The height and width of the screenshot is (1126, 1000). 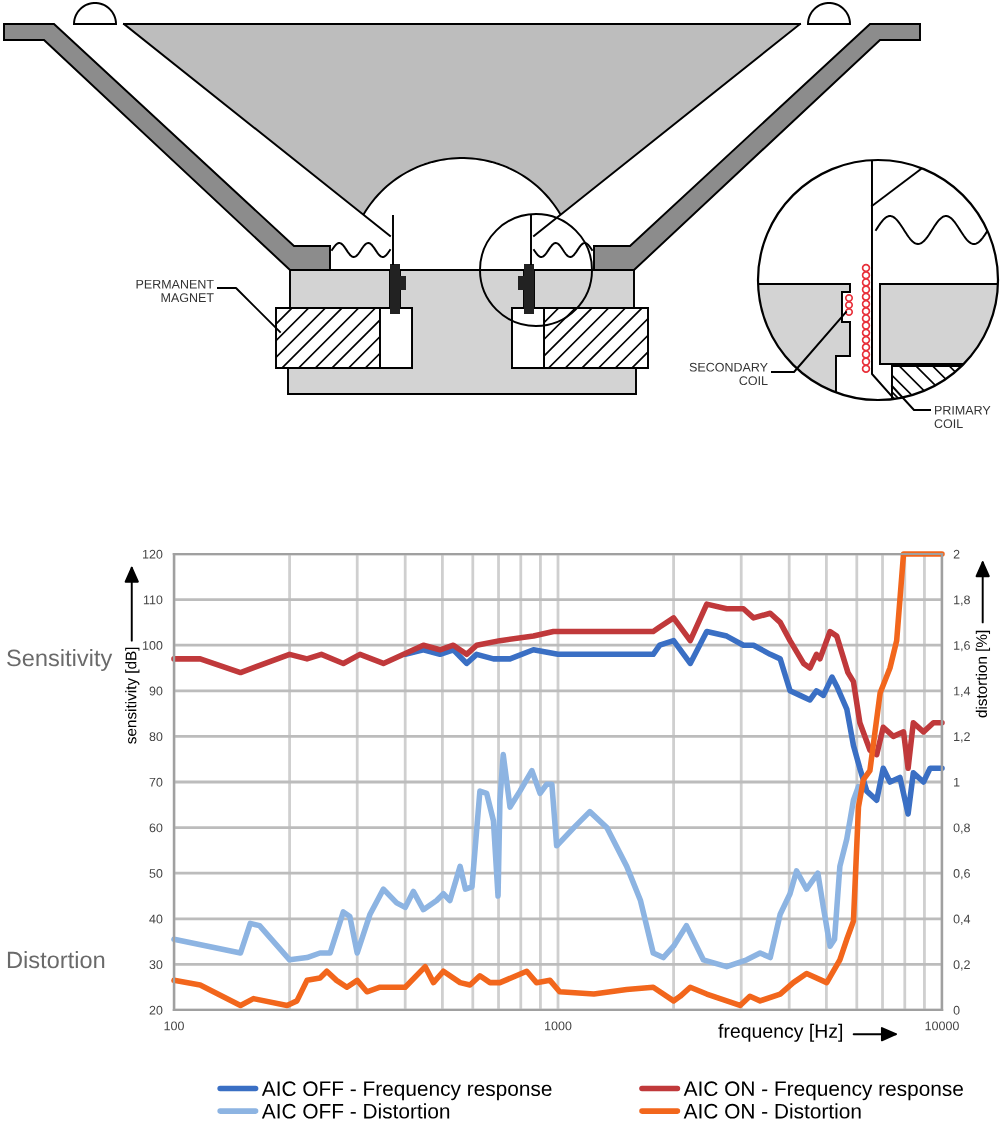 What do you see at coordinates (56, 959) in the screenshot?
I see `text: Distortion` at bounding box center [56, 959].